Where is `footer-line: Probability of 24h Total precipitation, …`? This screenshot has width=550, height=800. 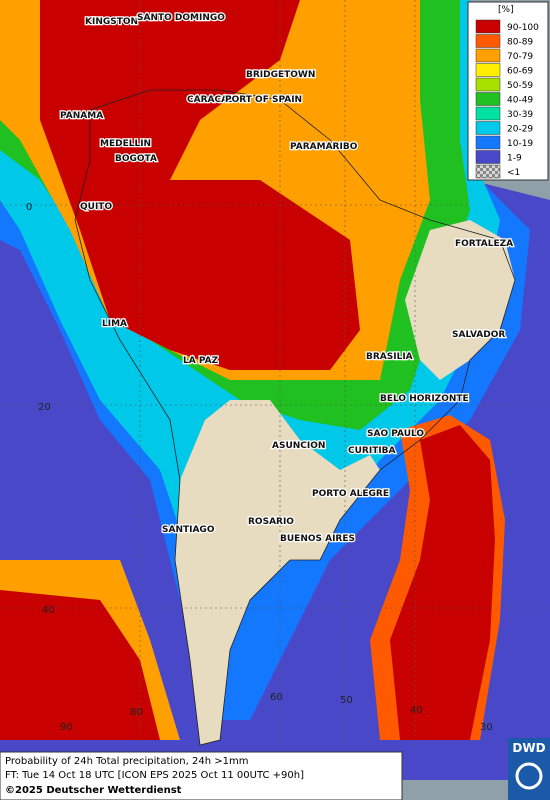
footer-line: Probability of 24h Total precipitation, … is located at coordinates (126, 761).